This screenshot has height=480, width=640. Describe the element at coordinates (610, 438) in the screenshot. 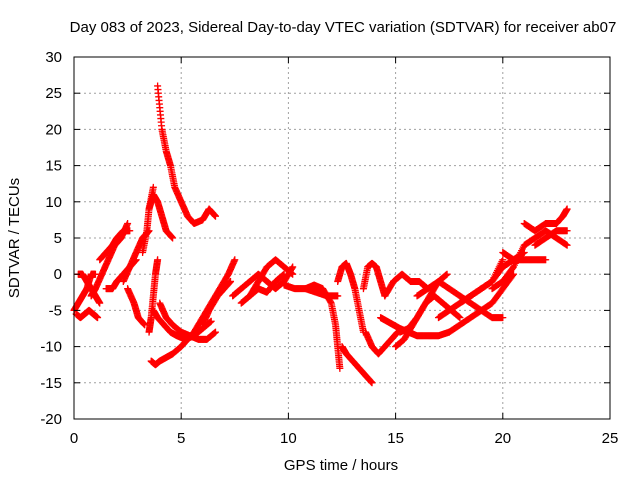

I see `x-tick-label: 25` at that location.